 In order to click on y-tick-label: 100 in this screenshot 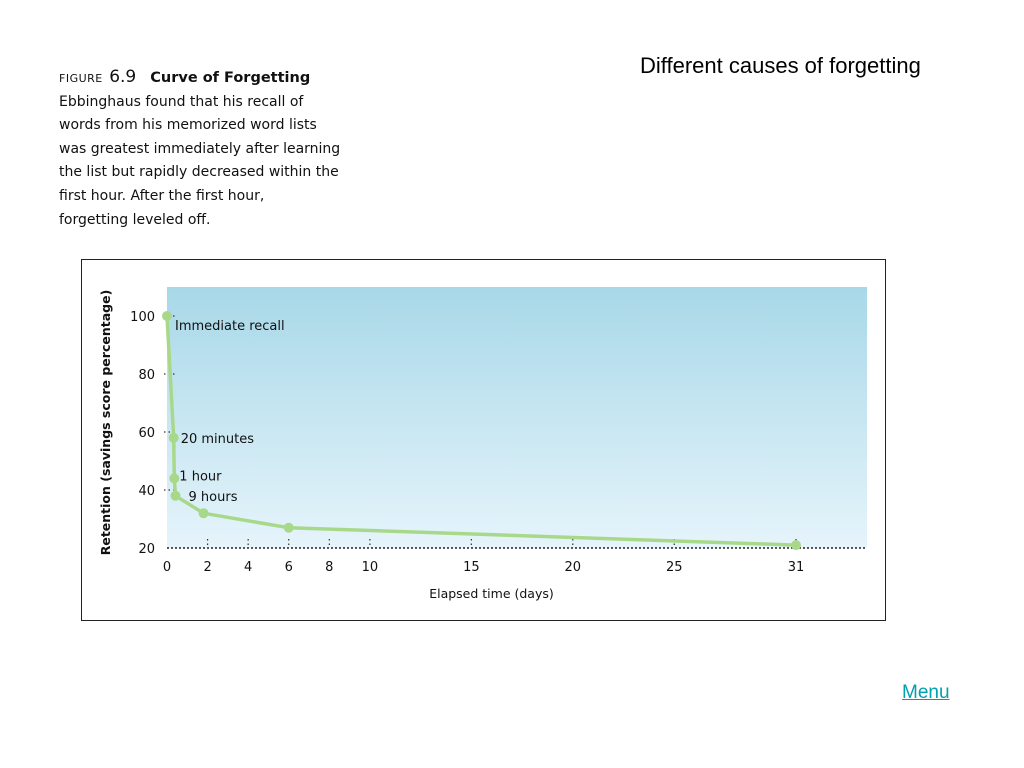, I will do `click(142, 317)`.